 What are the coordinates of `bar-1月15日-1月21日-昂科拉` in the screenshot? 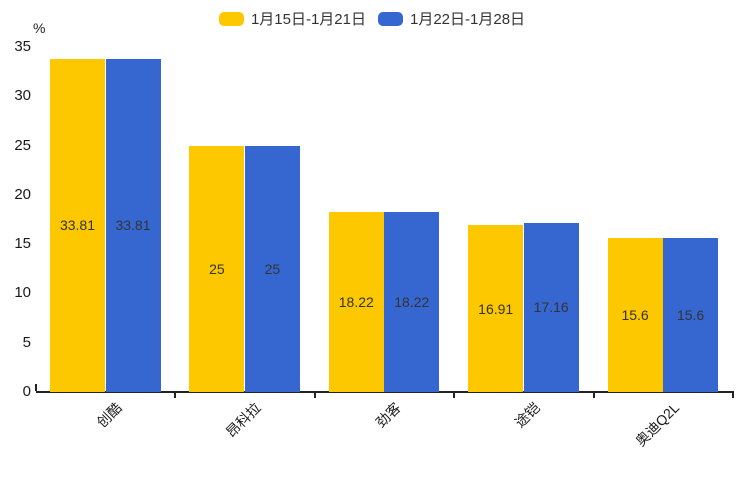 It's located at (217, 268).